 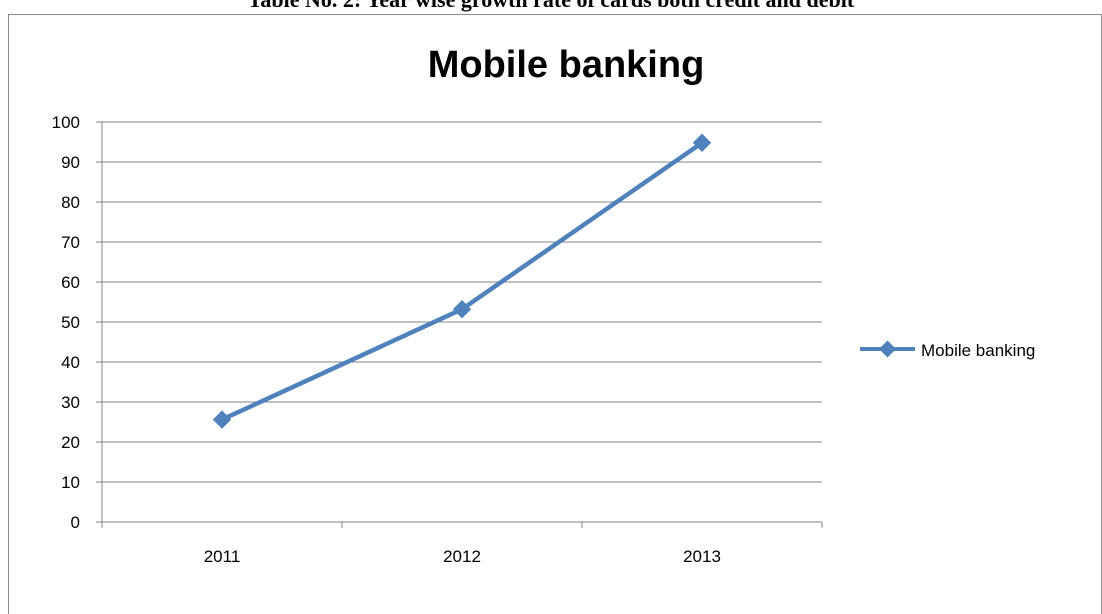 I want to click on x-tick-label: 2013, so click(x=702, y=556).